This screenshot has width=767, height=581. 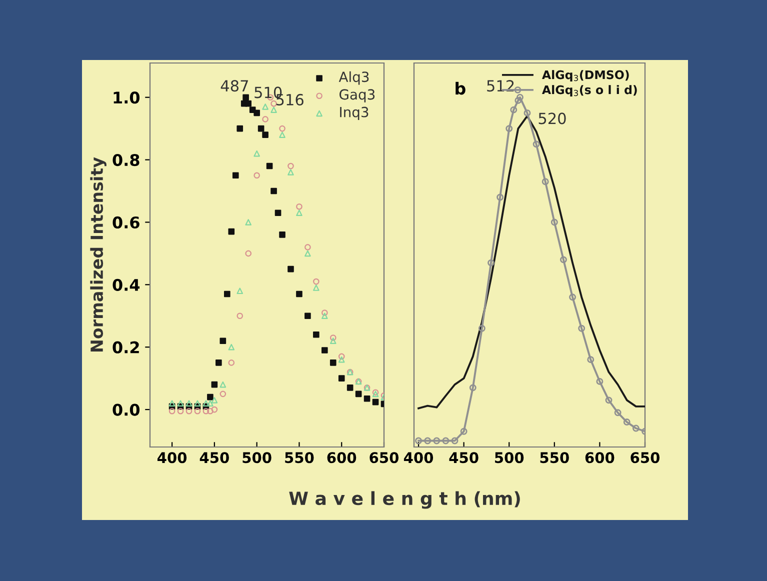 I want to click on annotation: 487, so click(x=234, y=86).